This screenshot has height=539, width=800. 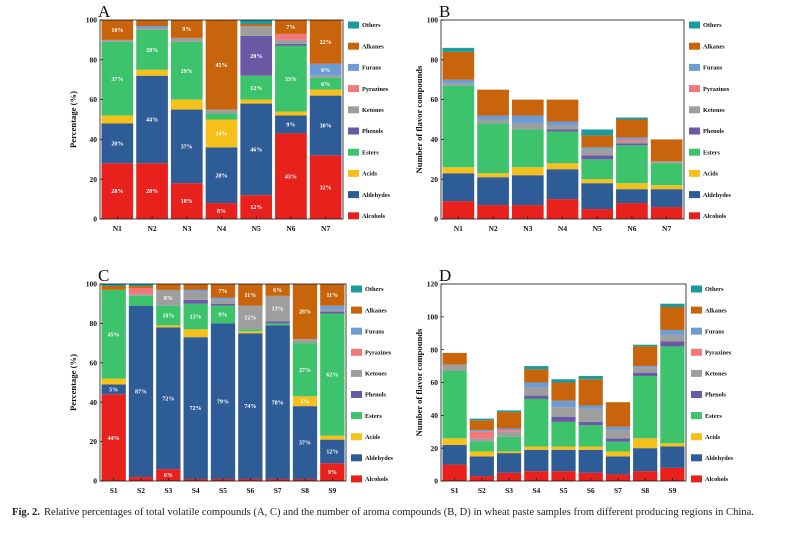 I want to click on bar-s5-ketones, so click(x=563, y=412).